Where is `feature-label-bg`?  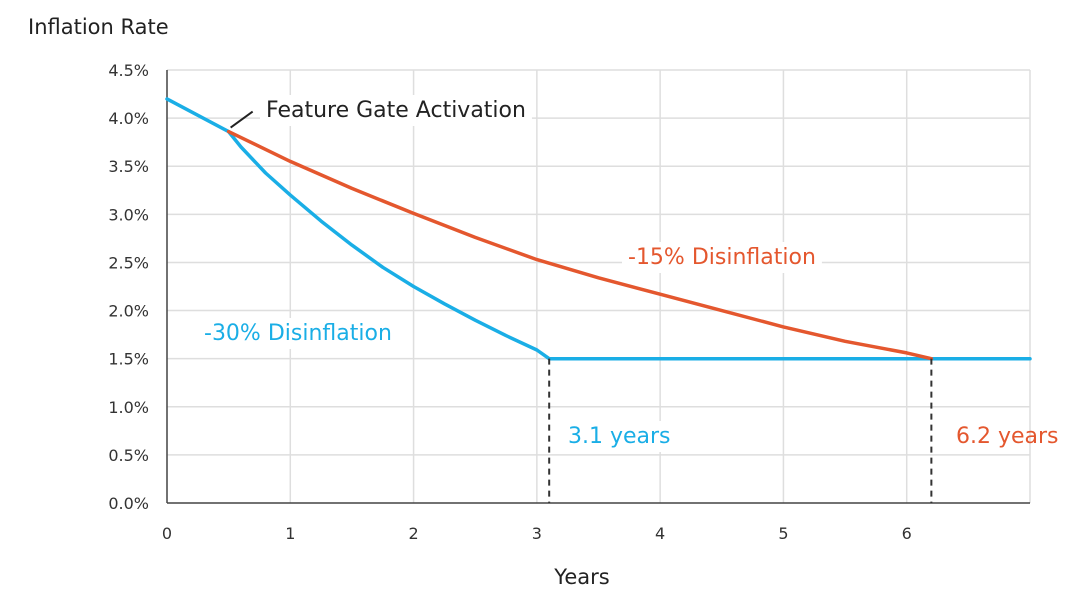
feature-label-bg is located at coordinates (396, 110).